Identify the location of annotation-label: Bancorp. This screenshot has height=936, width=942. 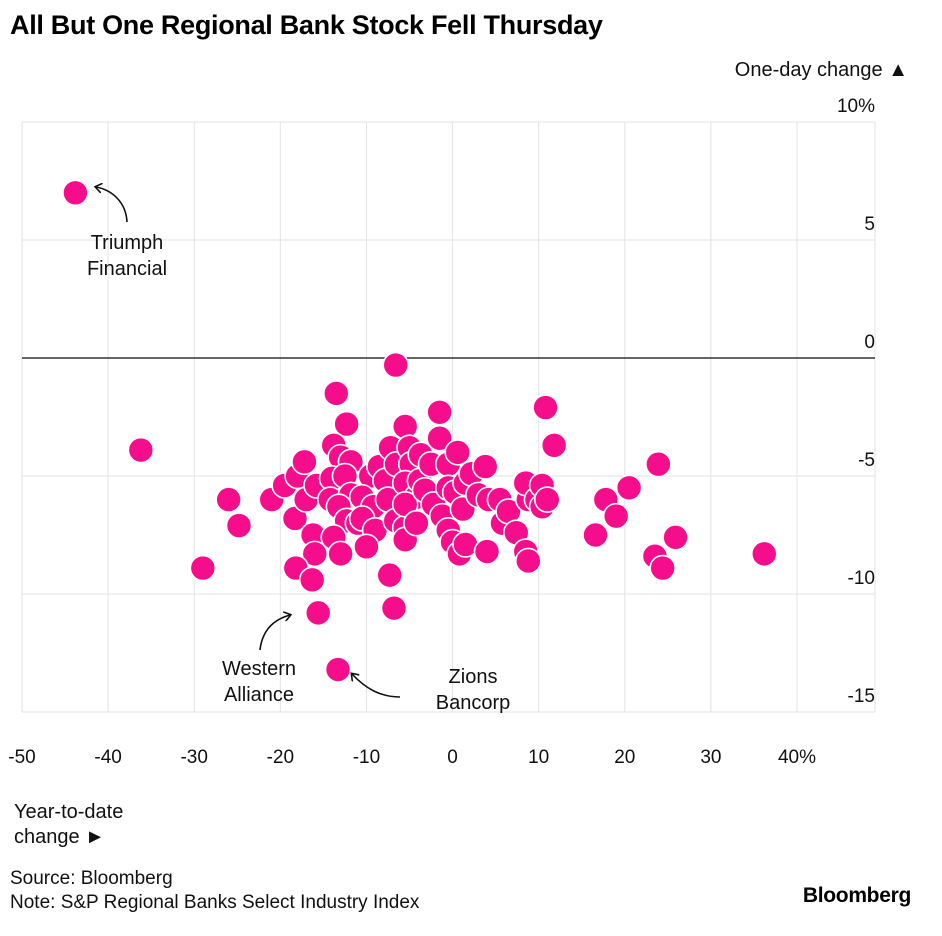
(473, 703).